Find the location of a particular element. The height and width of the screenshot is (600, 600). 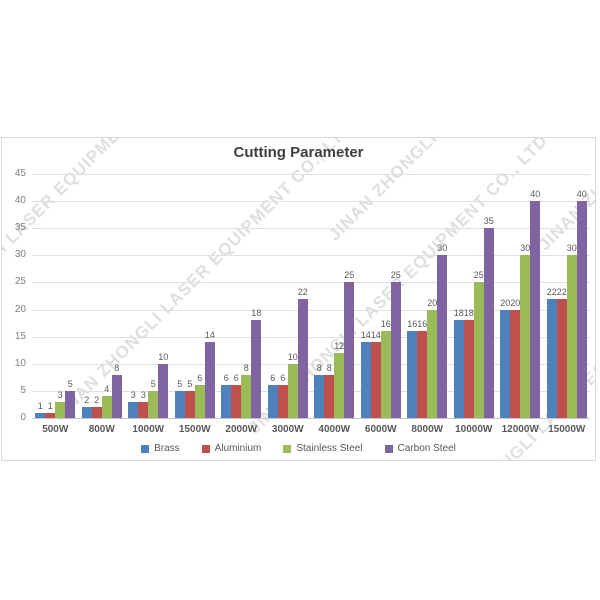

x-axis-category-label: 1500W is located at coordinates (194, 429).